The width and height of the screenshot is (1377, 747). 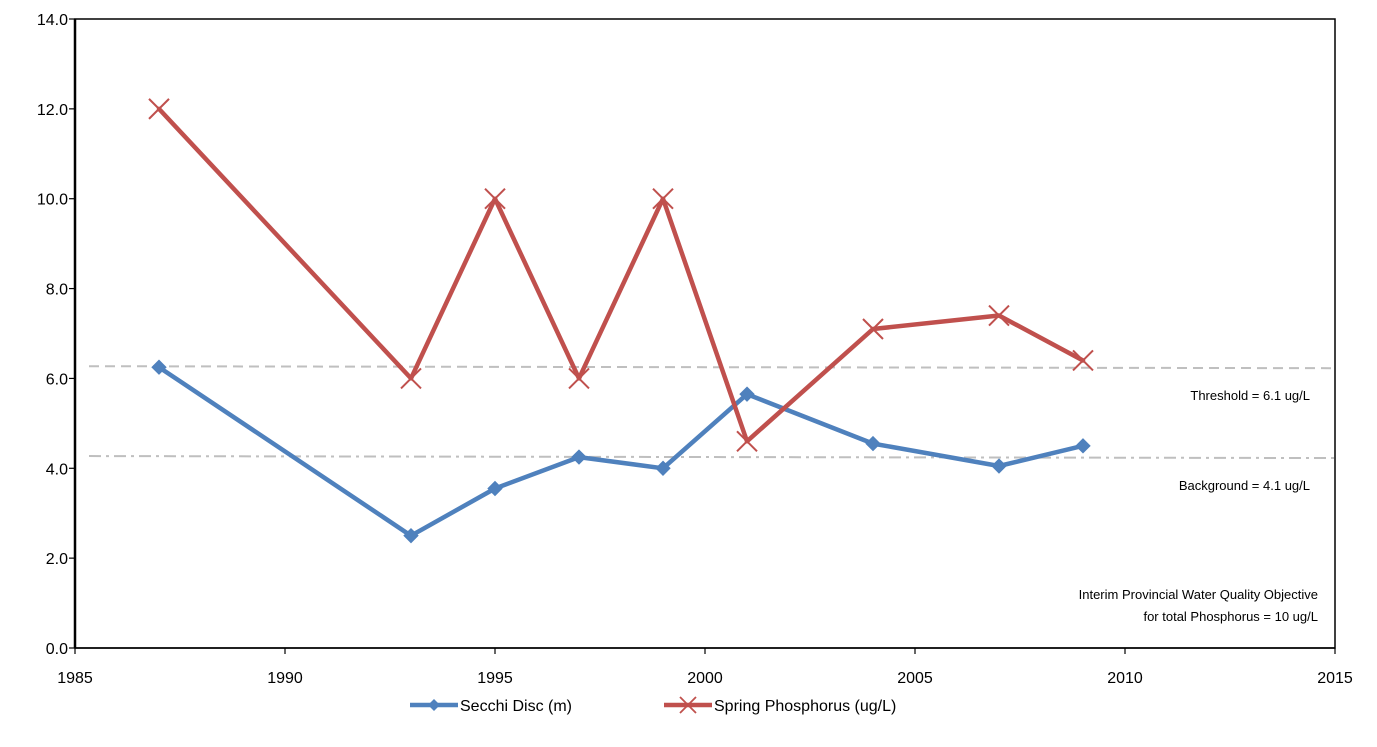 I want to click on y-tick-label: 10.0, so click(x=52, y=200).